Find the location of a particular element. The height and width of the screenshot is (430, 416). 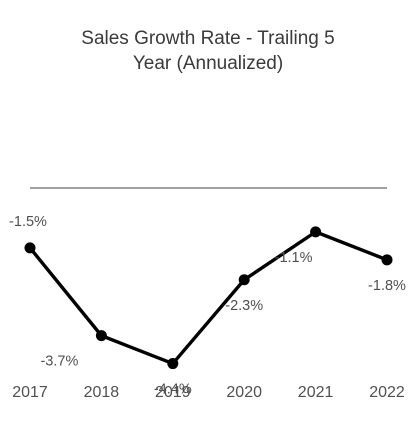

data-point-2022 is located at coordinates (387, 260).